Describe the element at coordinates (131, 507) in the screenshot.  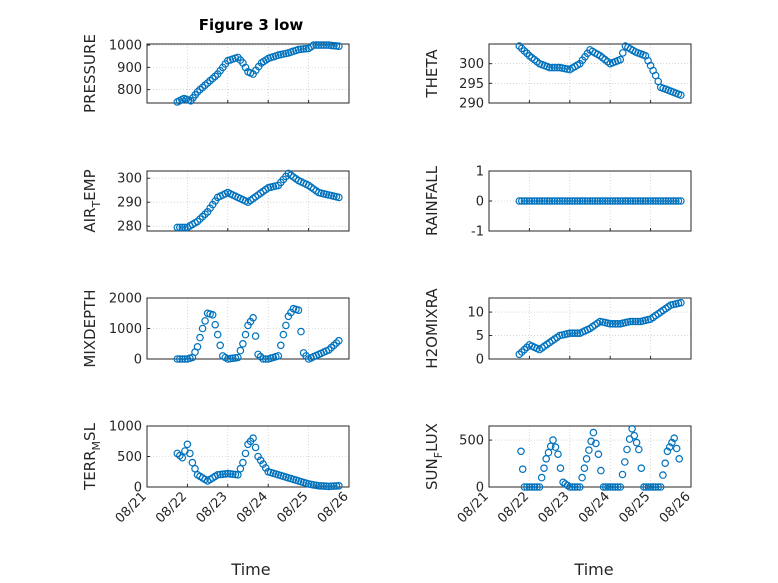
I see `terr-msl-x-tick-label: 08/21` at that location.